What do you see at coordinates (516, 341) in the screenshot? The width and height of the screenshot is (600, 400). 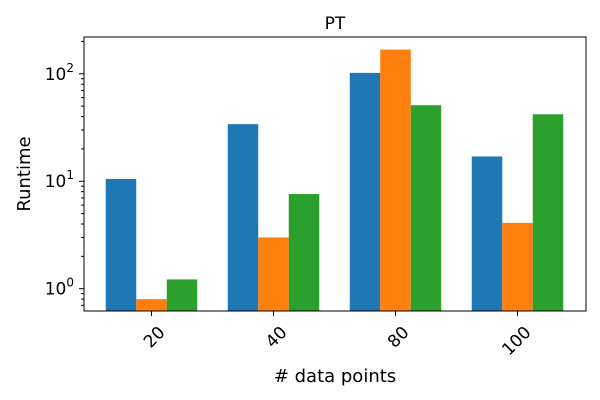 I see `x-tick-label: 100` at bounding box center [516, 341].